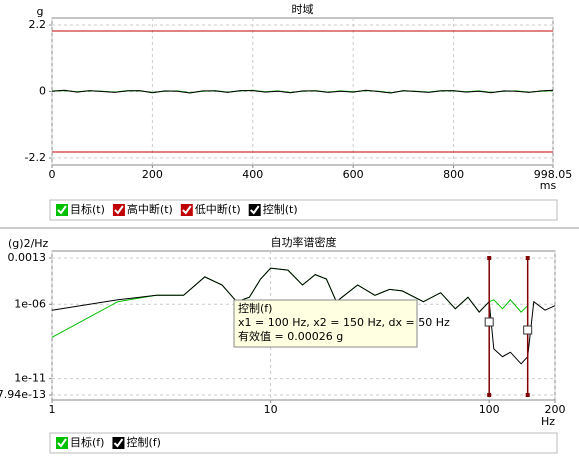  I want to click on series-line, so click(302, 91).